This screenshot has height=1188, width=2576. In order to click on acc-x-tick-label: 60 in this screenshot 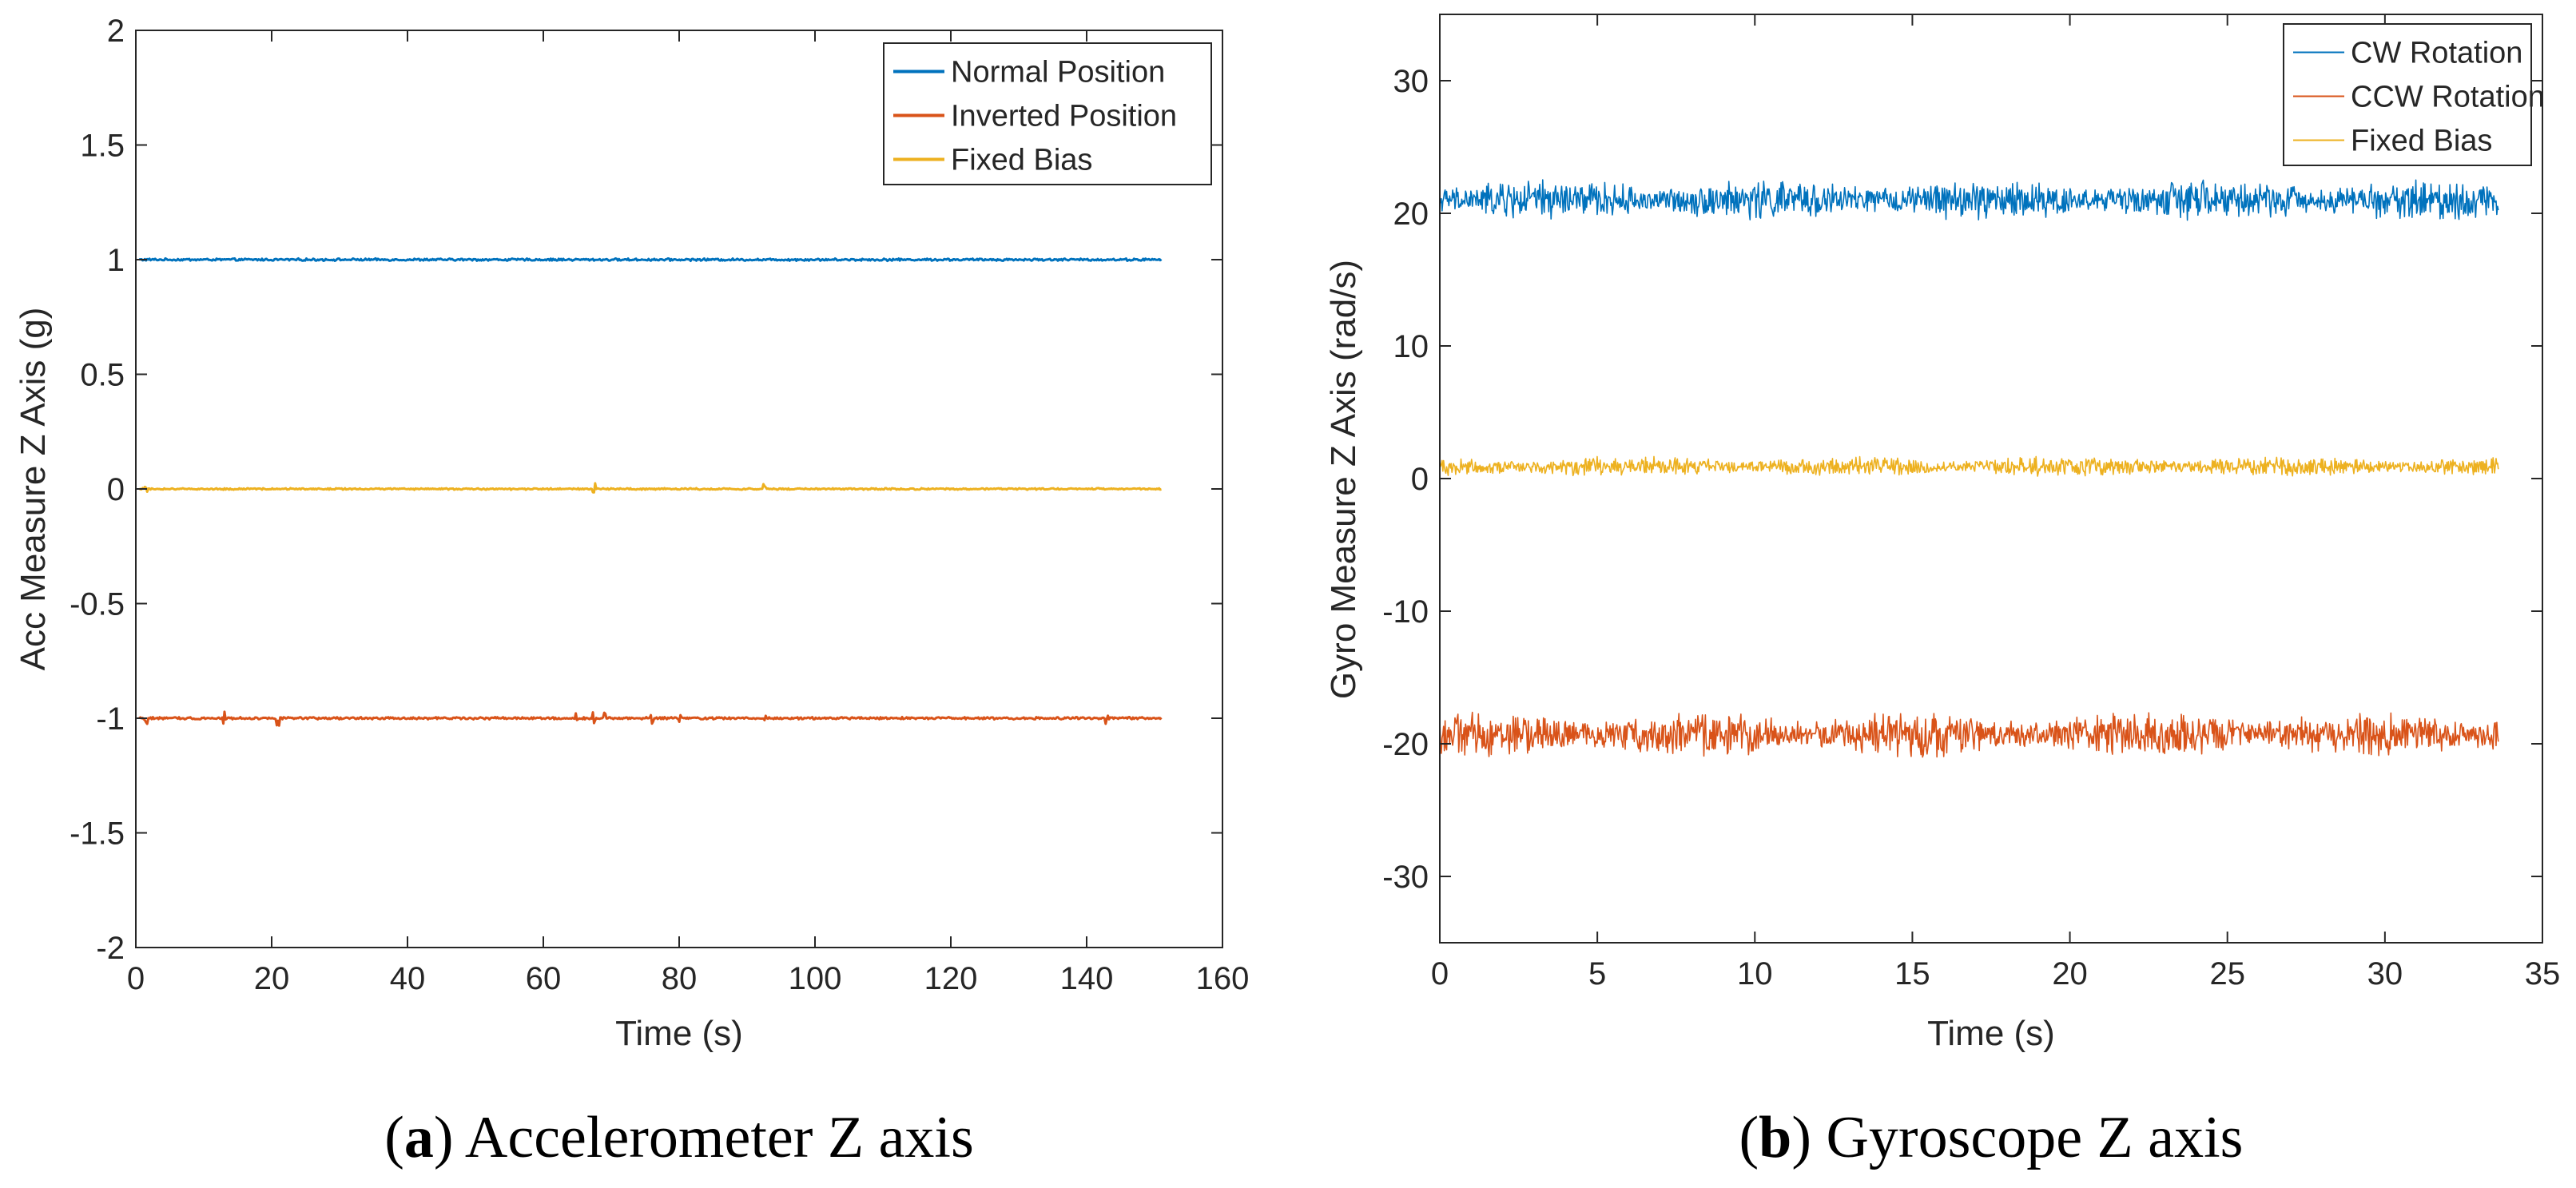, I will do `click(544, 978)`.